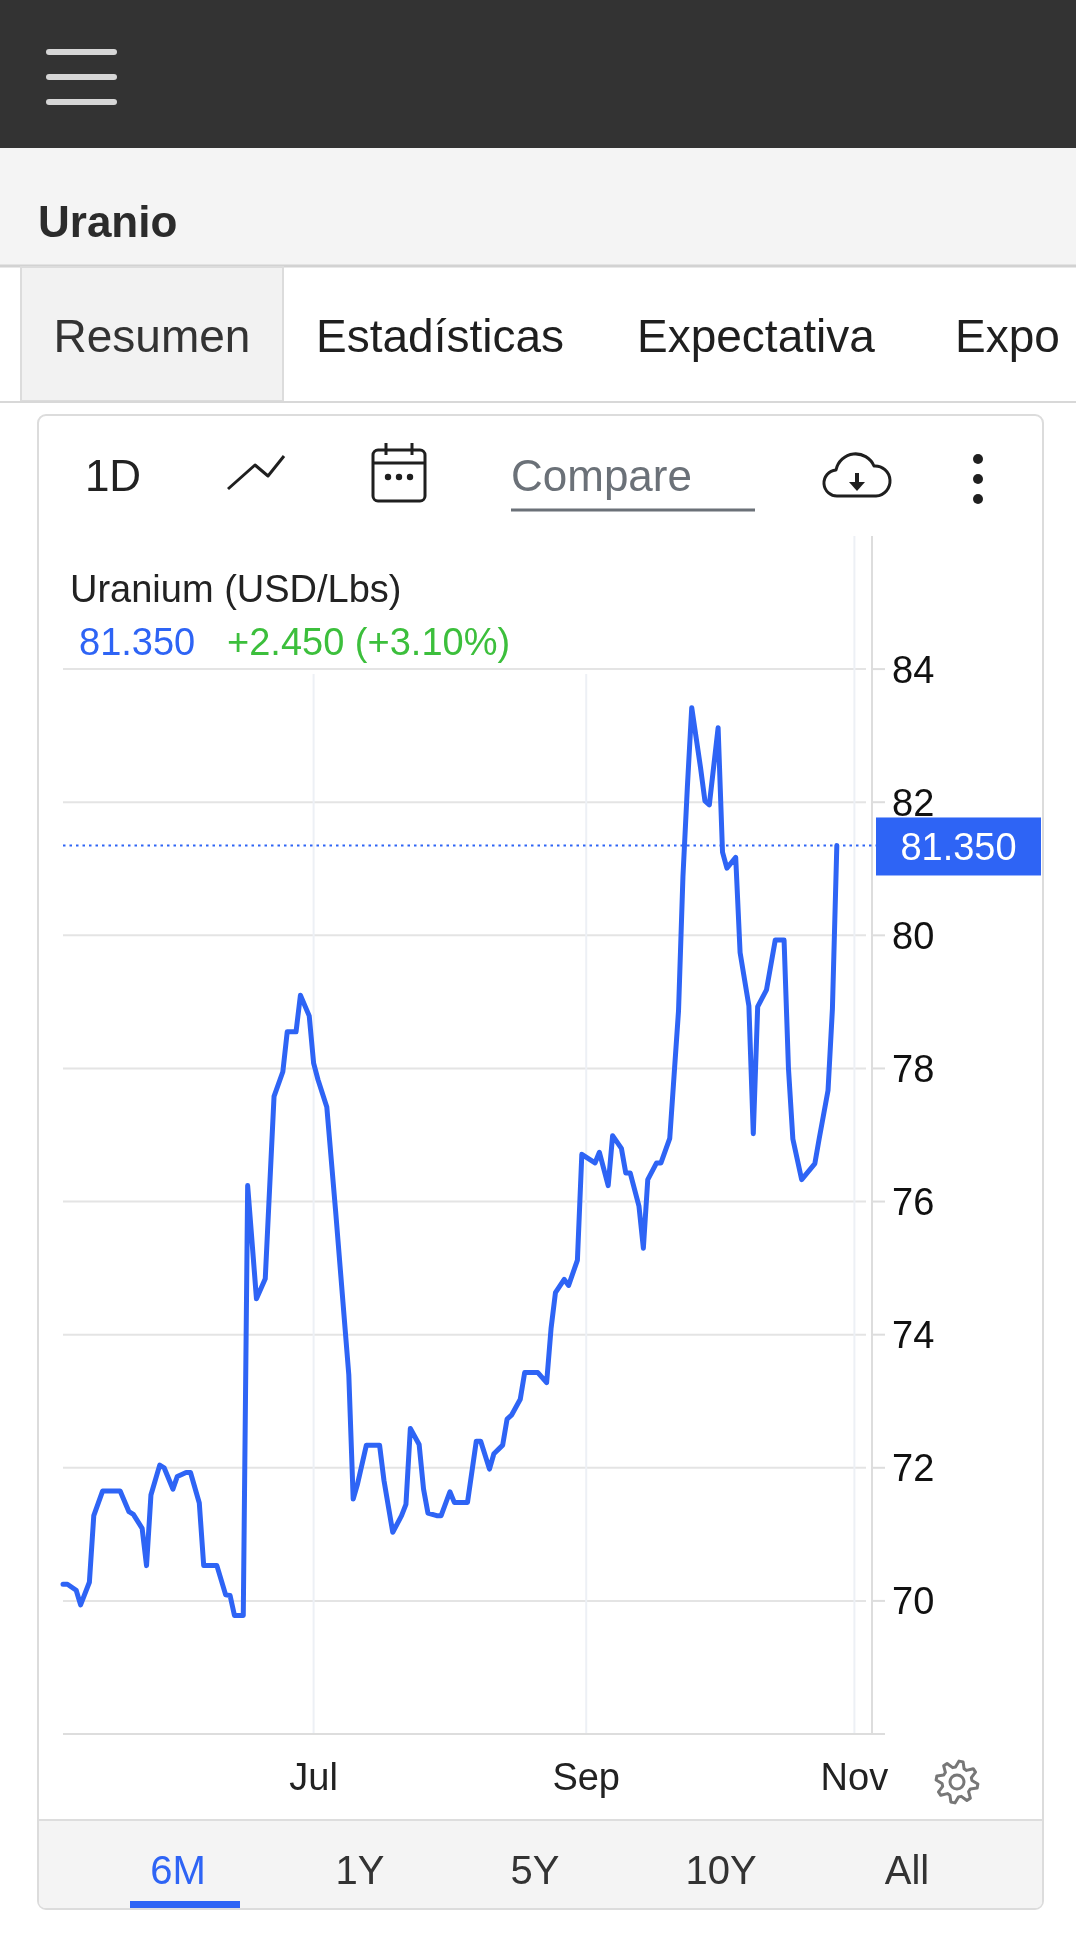 The image size is (1076, 1947). What do you see at coordinates (313, 1777) in the screenshot?
I see `x-tick-label: Jul` at bounding box center [313, 1777].